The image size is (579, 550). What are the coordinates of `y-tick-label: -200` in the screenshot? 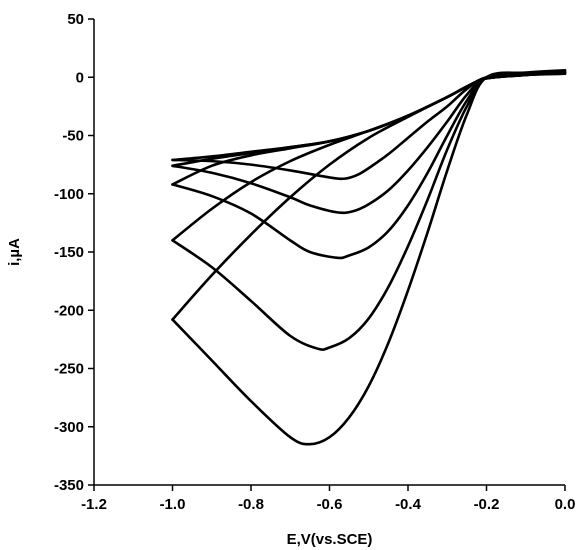 It's located at (69, 310).